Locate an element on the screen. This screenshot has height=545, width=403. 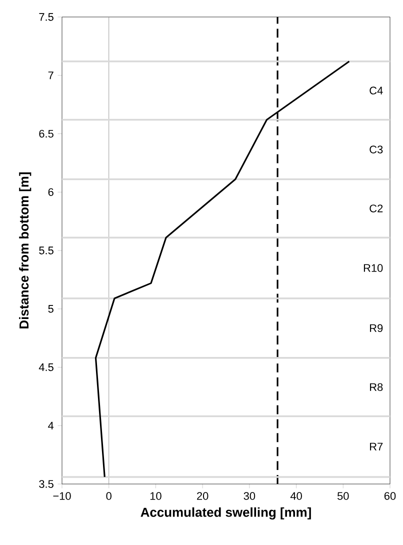
y-tick-label: 6 is located at coordinates (51, 192).